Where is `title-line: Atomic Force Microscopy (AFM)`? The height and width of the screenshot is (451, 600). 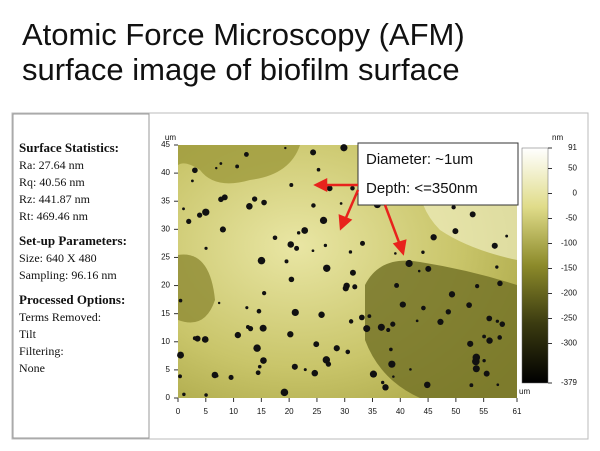 title-line: Atomic Force Microscopy (AFM) is located at coordinates (243, 34).